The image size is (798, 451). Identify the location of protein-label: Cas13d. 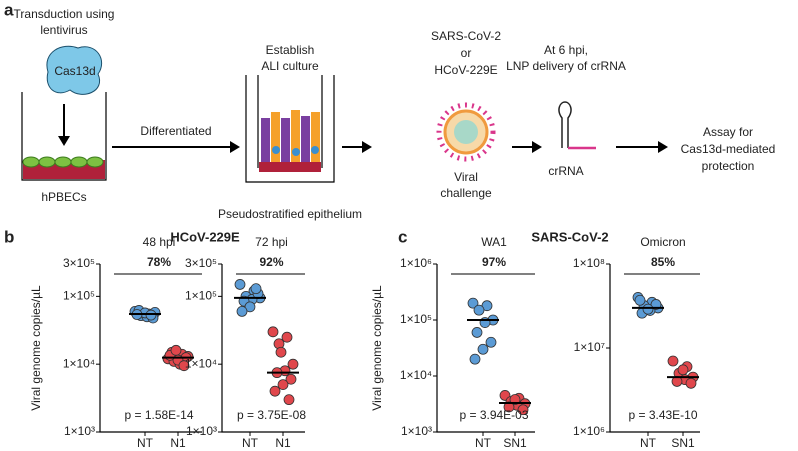
(74, 71).